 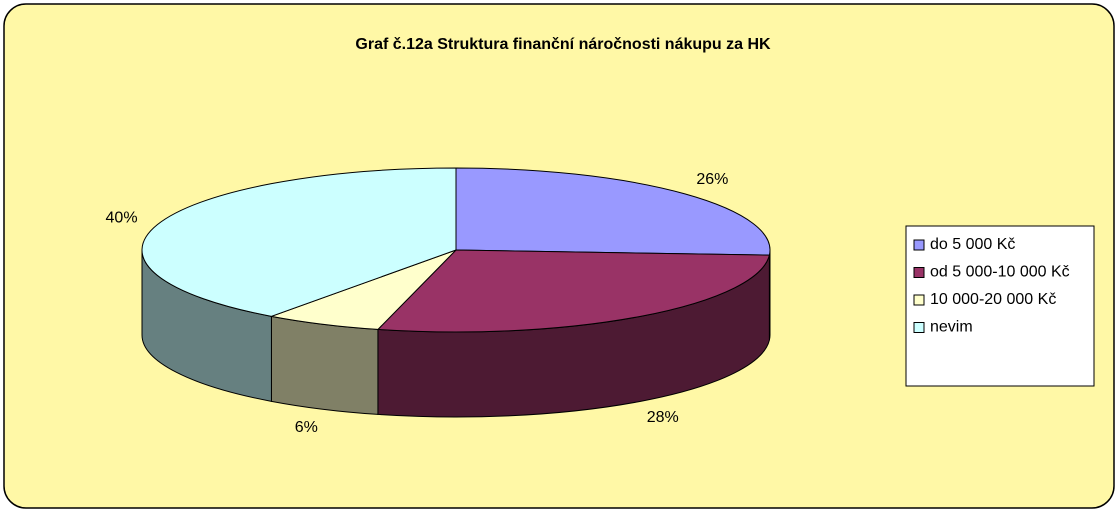 What do you see at coordinates (1000, 272) in the screenshot?
I see `legend-label: od 5 000-10 000 Kč` at bounding box center [1000, 272].